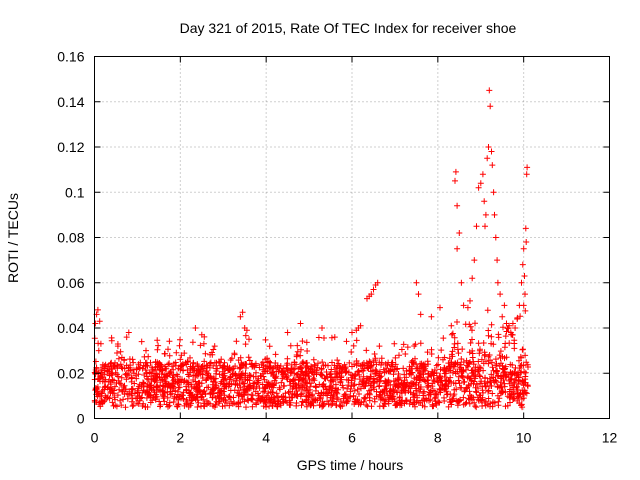 The width and height of the screenshot is (640, 480). What do you see at coordinates (70, 238) in the screenshot?
I see `y-tick-label: 0.08` at bounding box center [70, 238].